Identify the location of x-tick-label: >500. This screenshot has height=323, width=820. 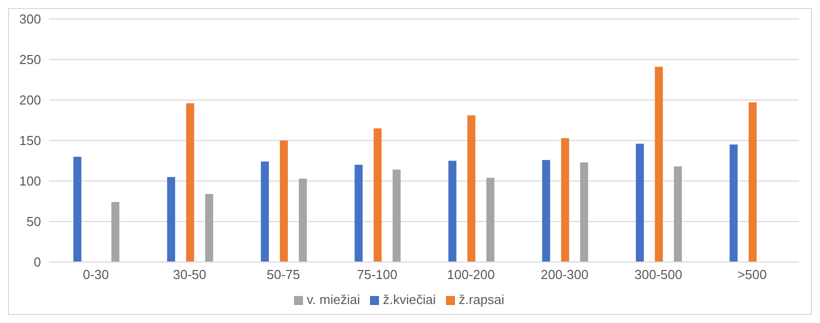
(752, 274).